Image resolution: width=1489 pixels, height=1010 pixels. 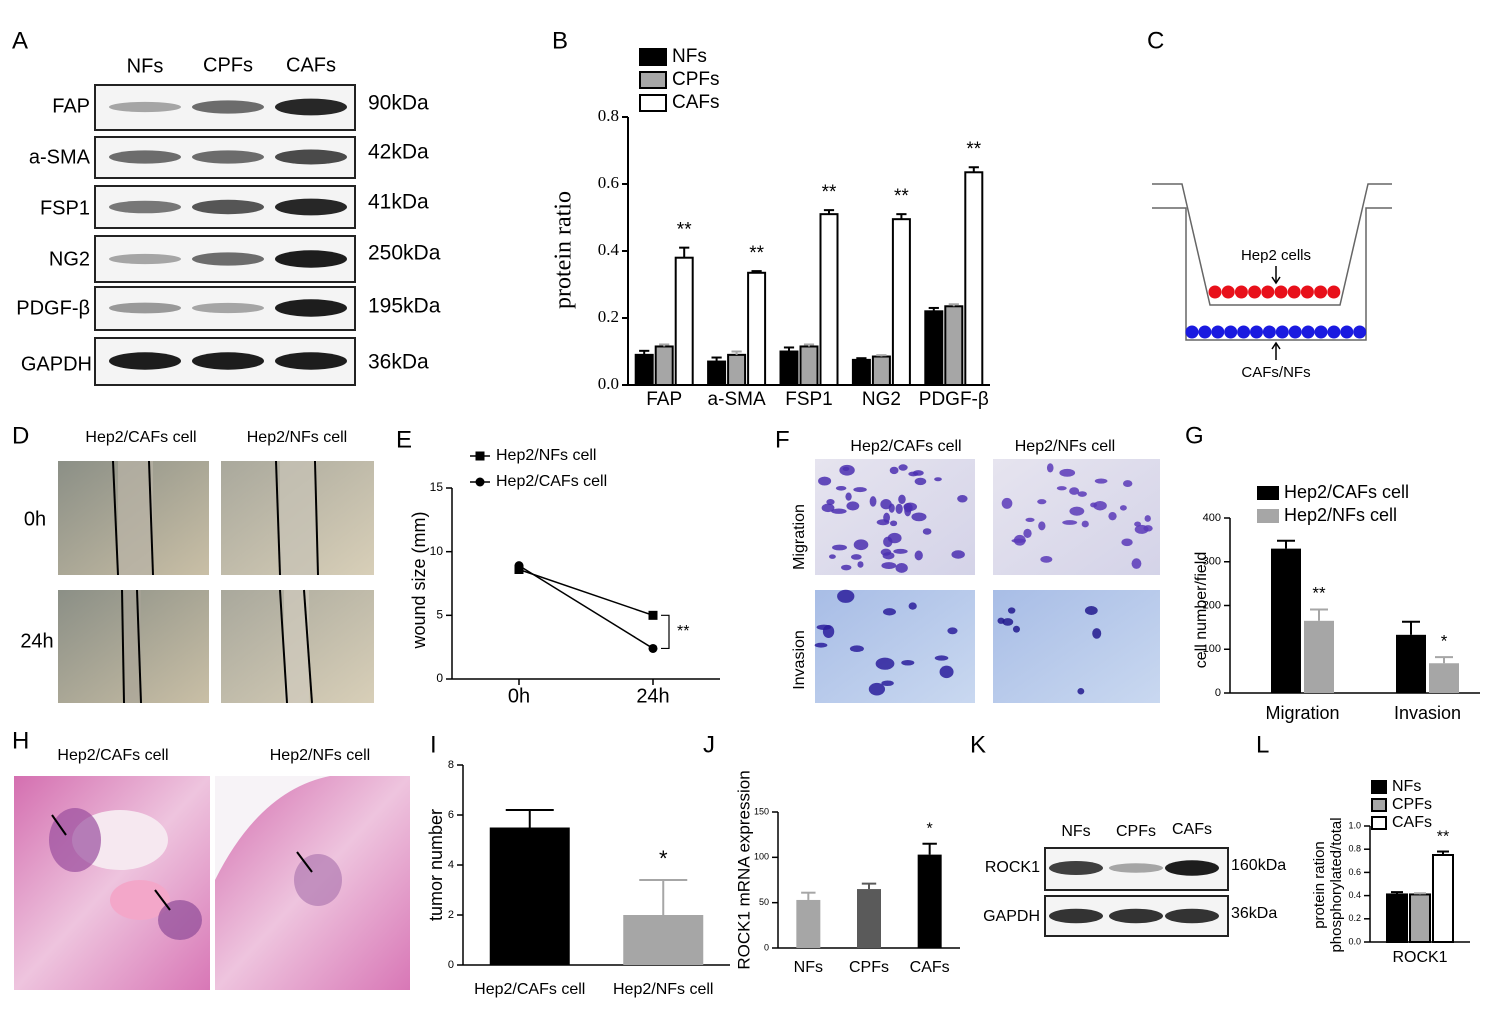 What do you see at coordinates (216, 582) in the screenshot?
I see `micrographs-d` at bounding box center [216, 582].